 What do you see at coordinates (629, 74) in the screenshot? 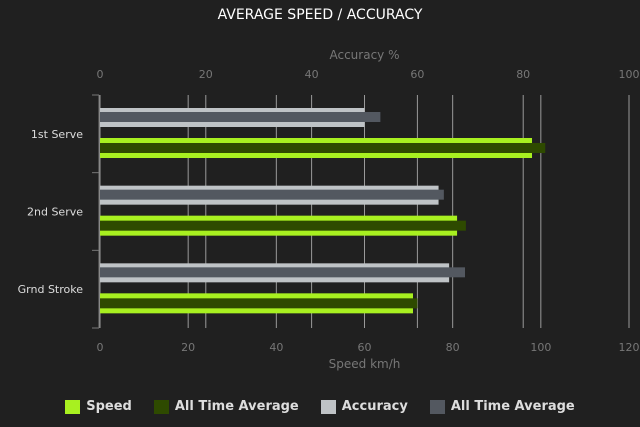
I see `top-tick-label: 100` at bounding box center [629, 74].